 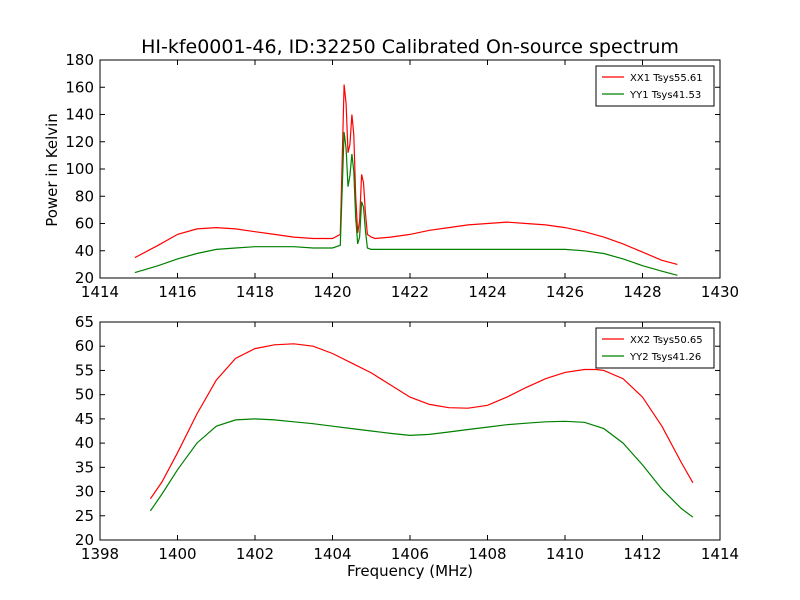 I want to click on legend: XX2 Tsys50.65 YY2 Tsys41.26, so click(x=655, y=348).